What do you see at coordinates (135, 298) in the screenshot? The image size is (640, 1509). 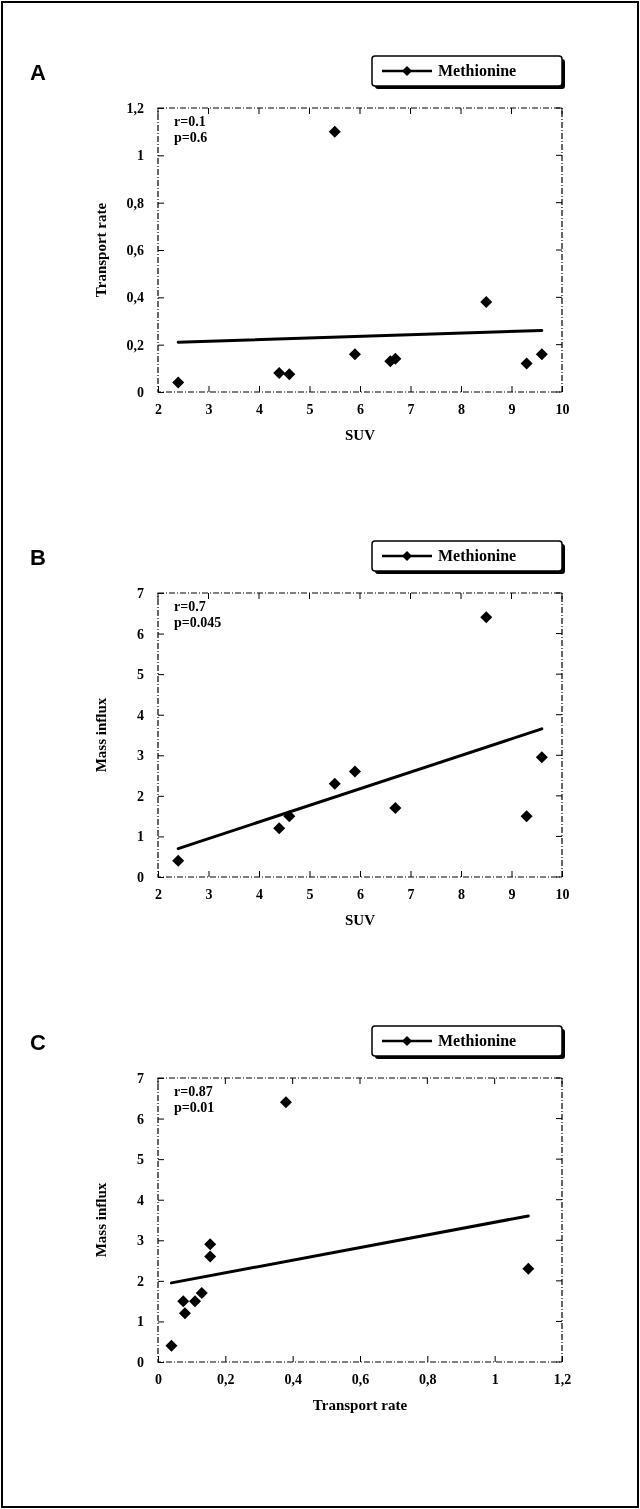 I see `y-tick-label: 0,4` at bounding box center [135, 298].